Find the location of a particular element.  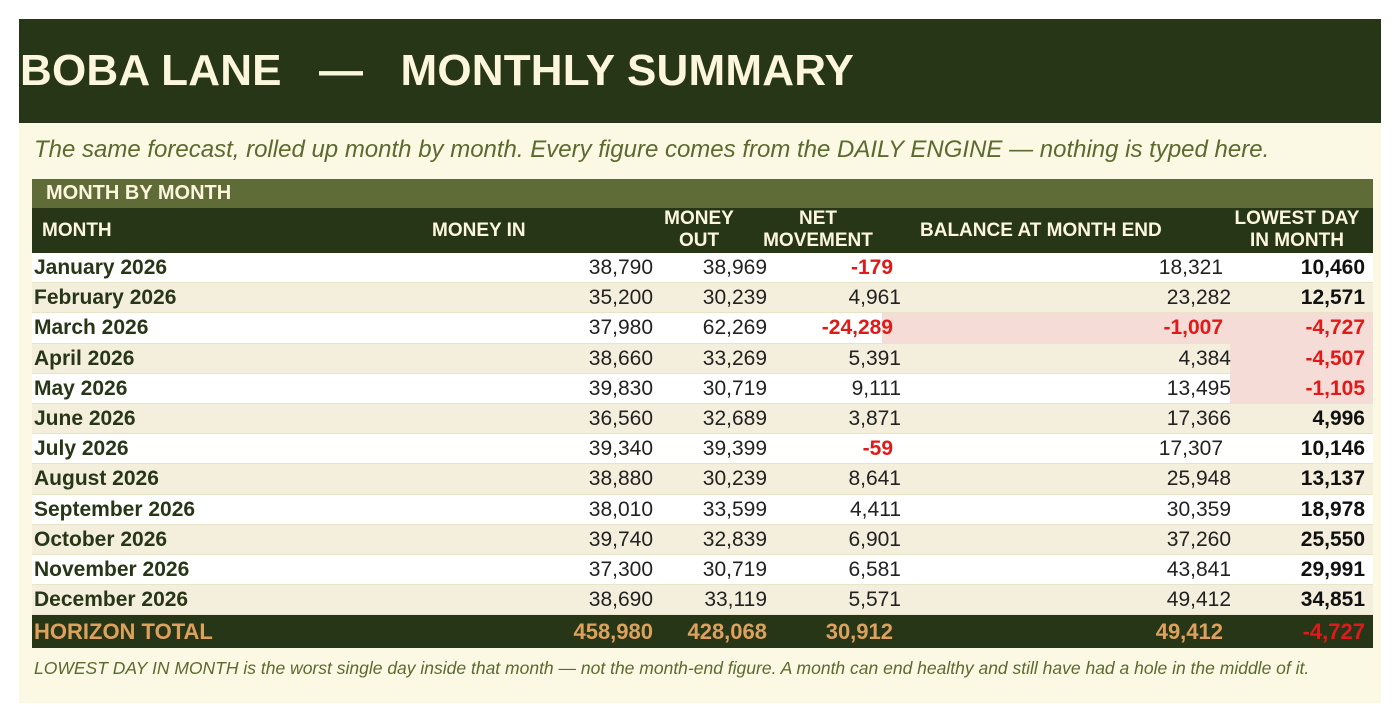

lowest-day-cell: 4,996 is located at coordinates (1338, 418).